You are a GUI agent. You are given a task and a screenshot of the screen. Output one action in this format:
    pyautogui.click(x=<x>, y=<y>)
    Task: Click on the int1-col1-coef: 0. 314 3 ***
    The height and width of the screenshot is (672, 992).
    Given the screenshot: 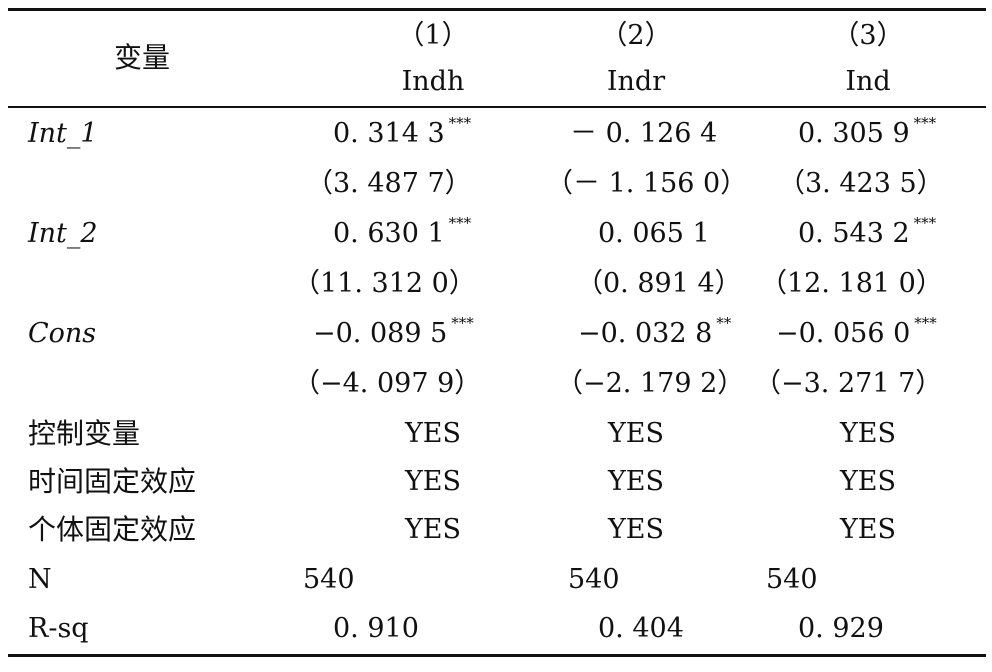 What is the action you would take?
    pyautogui.click(x=402, y=131)
    